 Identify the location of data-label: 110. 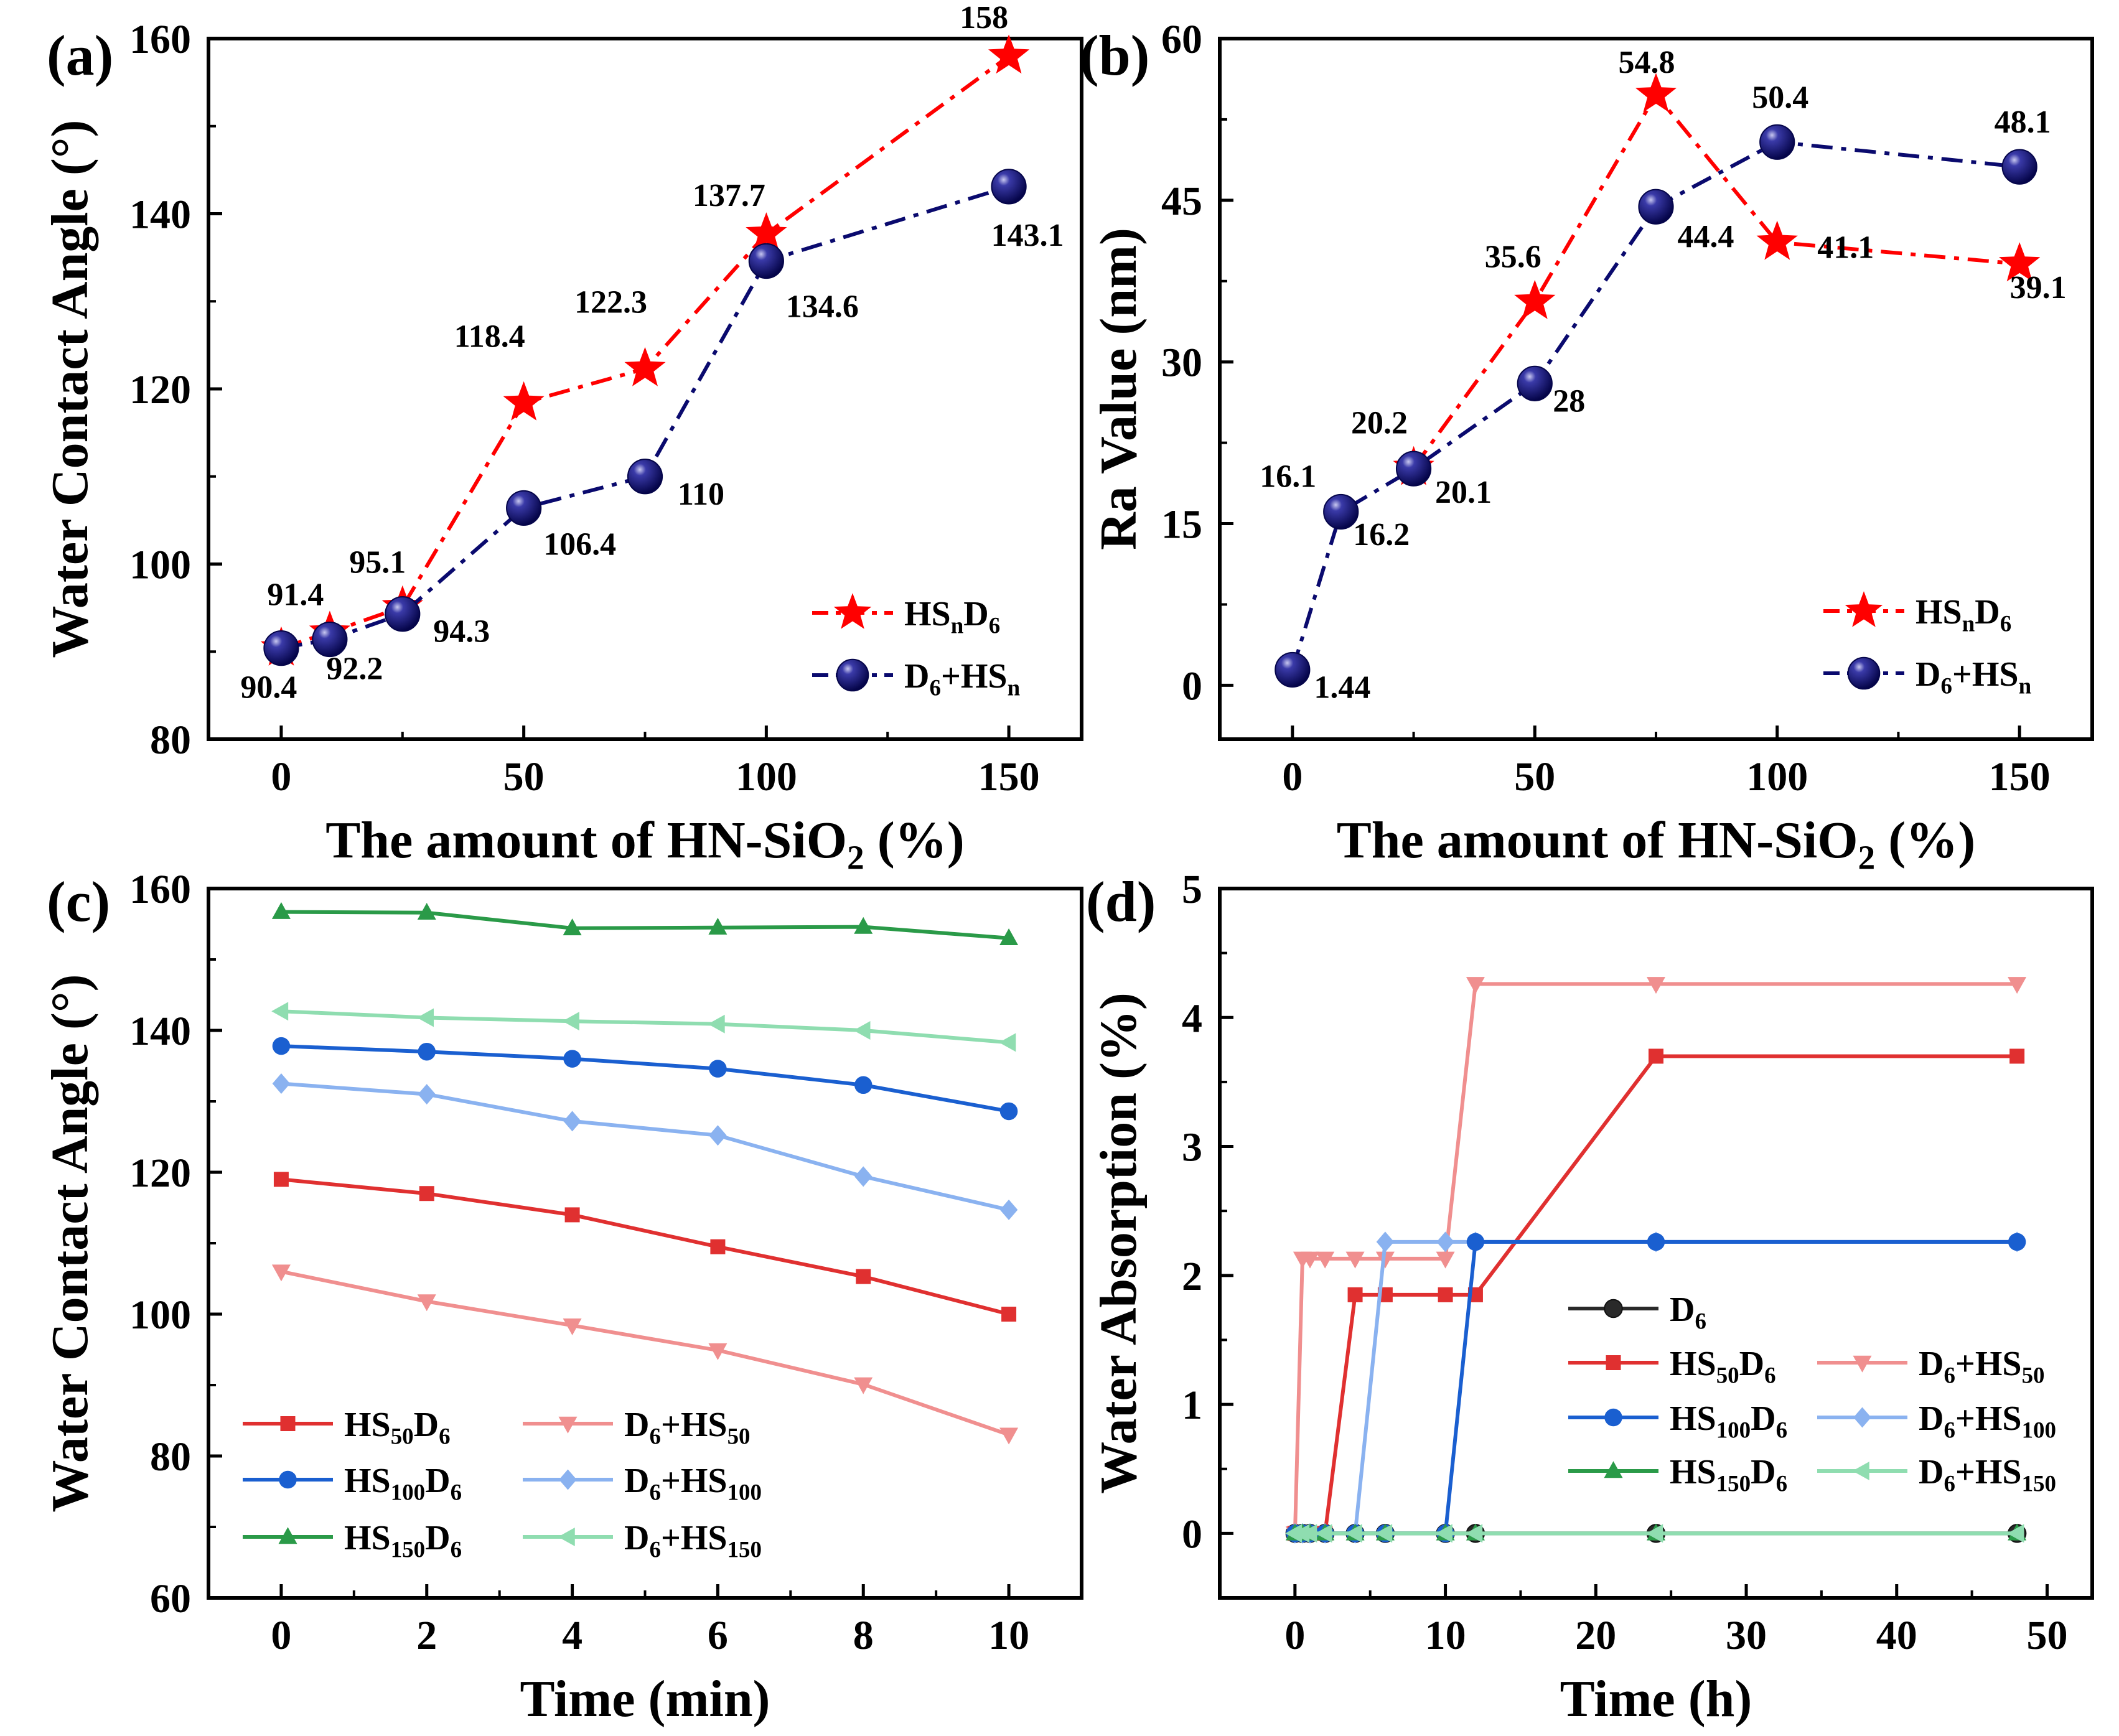
(701, 494).